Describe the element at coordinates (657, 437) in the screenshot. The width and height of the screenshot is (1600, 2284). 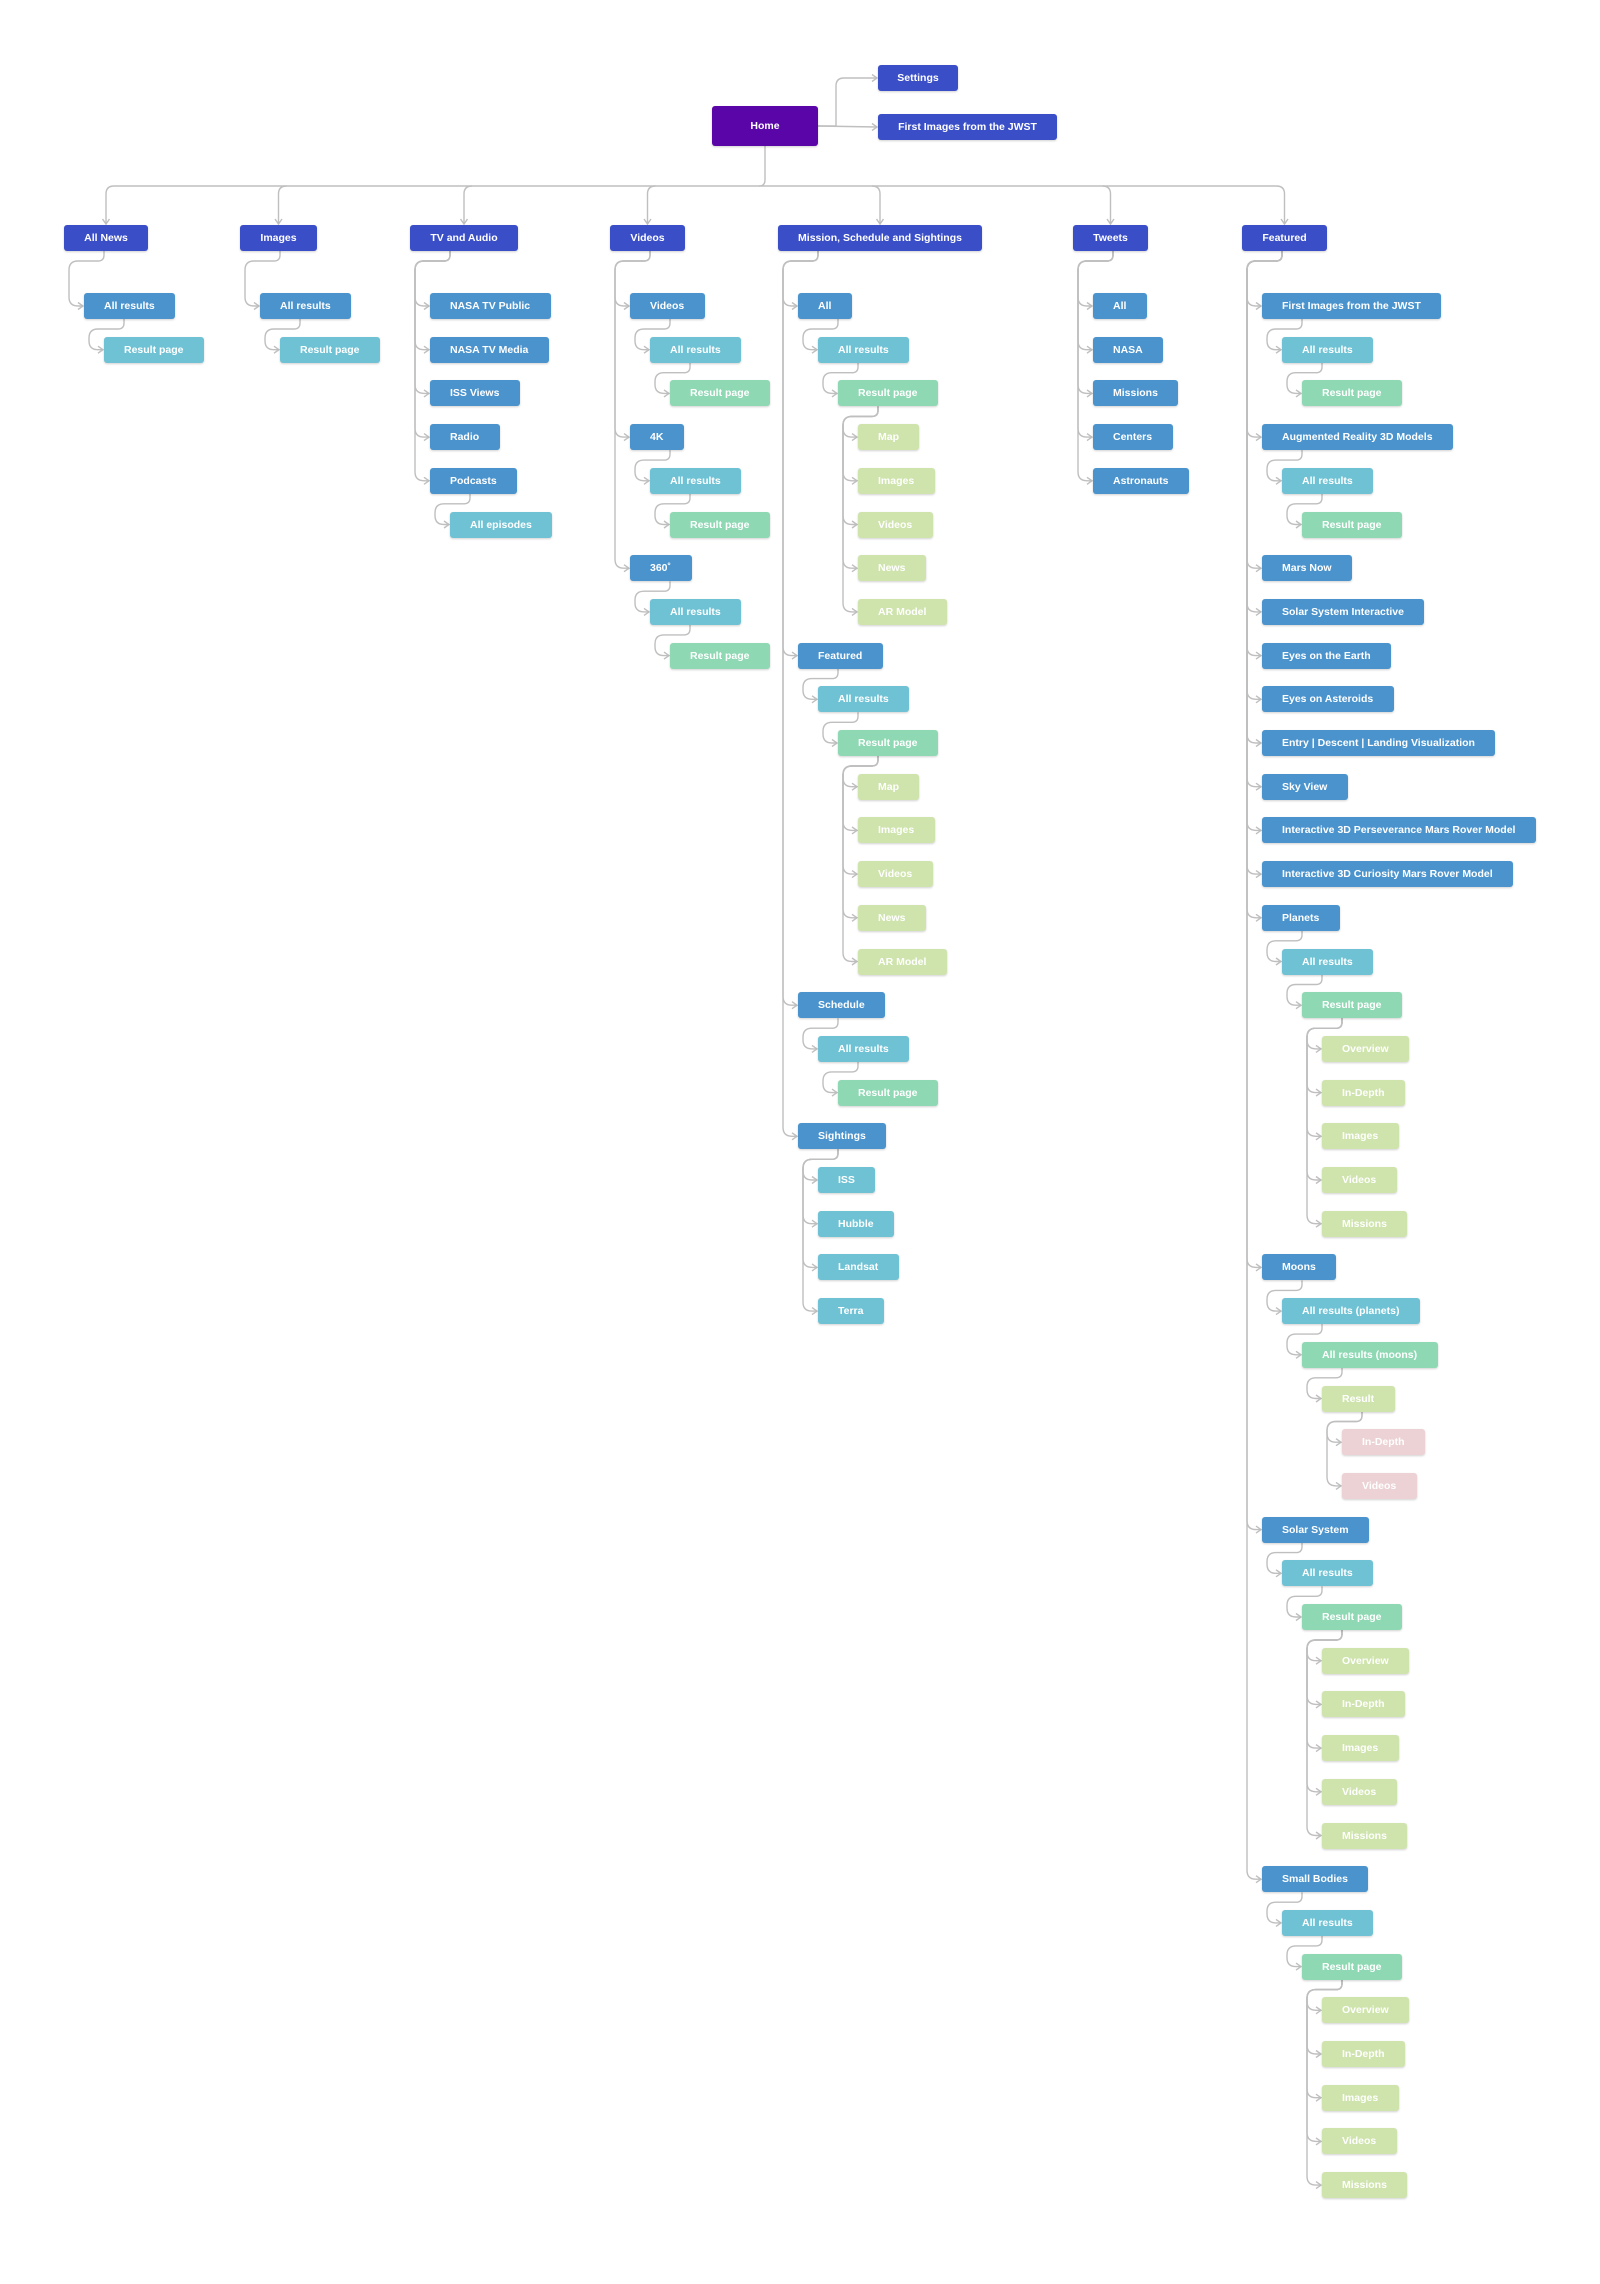
I see `node-4k: 4K` at that location.